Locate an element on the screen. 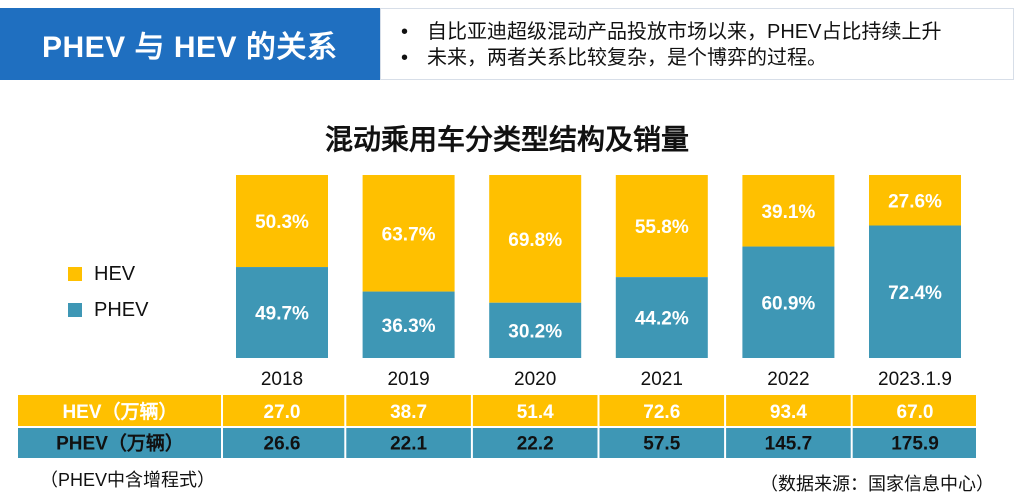 The width and height of the screenshot is (1014, 500). page-title-bar: PHEV 与 HEV 的关系 is located at coordinates (190, 44).